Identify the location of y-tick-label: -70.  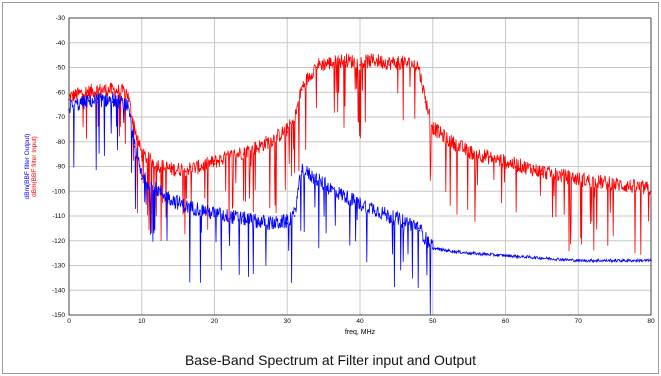
(61, 117).